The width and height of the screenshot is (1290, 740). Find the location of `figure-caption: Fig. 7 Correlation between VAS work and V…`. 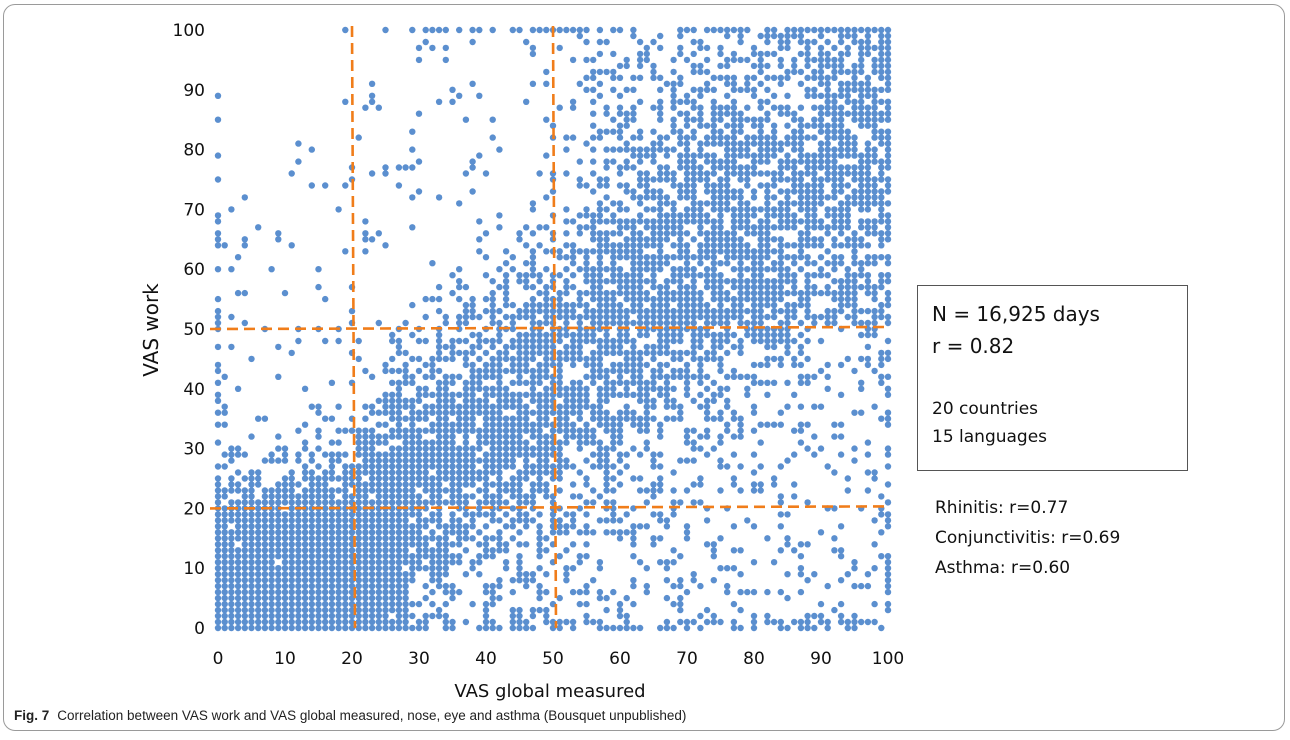

figure-caption: Fig. 7 Correlation between VAS work and V… is located at coordinates (350, 715).